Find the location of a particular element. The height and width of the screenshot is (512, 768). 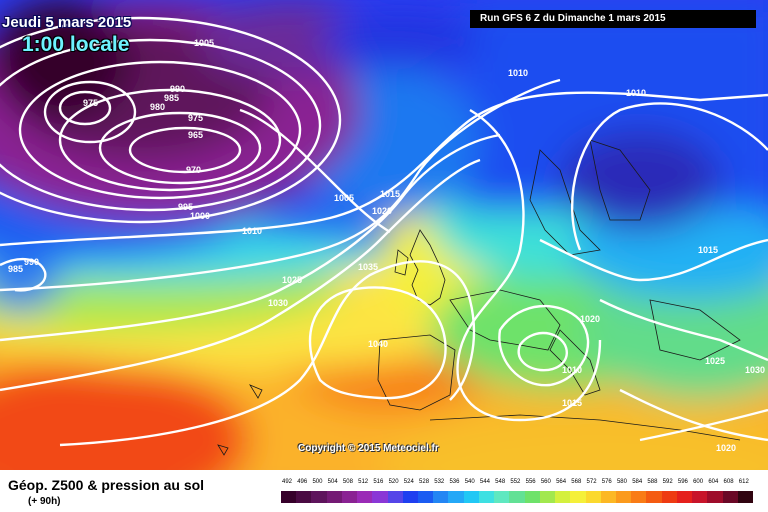

scale-tick-label: 604 is located at coordinates (713, 482).